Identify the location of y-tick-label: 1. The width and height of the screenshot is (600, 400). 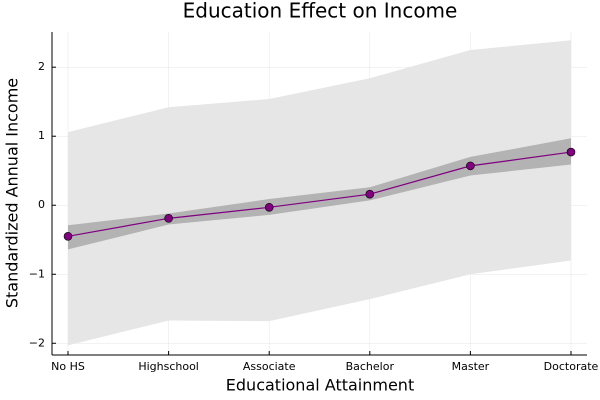
(41, 135).